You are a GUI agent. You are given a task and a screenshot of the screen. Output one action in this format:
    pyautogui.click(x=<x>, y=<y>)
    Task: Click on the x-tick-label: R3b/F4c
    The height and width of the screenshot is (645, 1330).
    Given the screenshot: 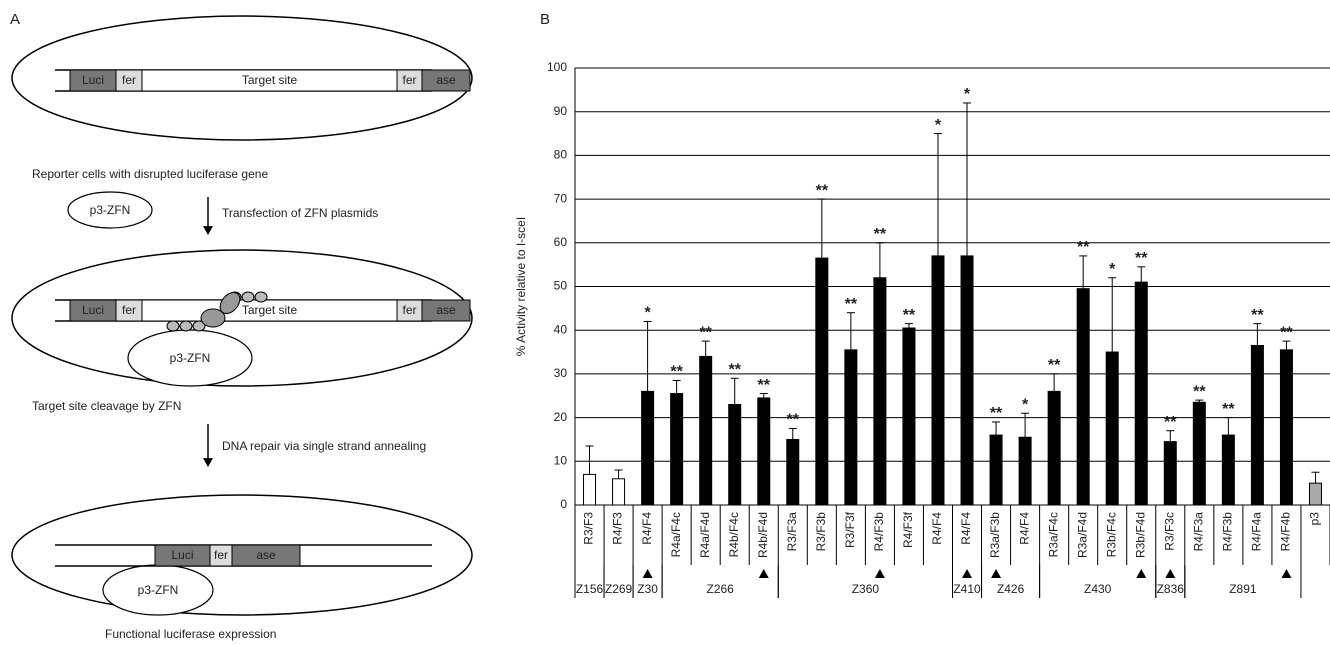 What is the action you would take?
    pyautogui.click(x=1111, y=534)
    